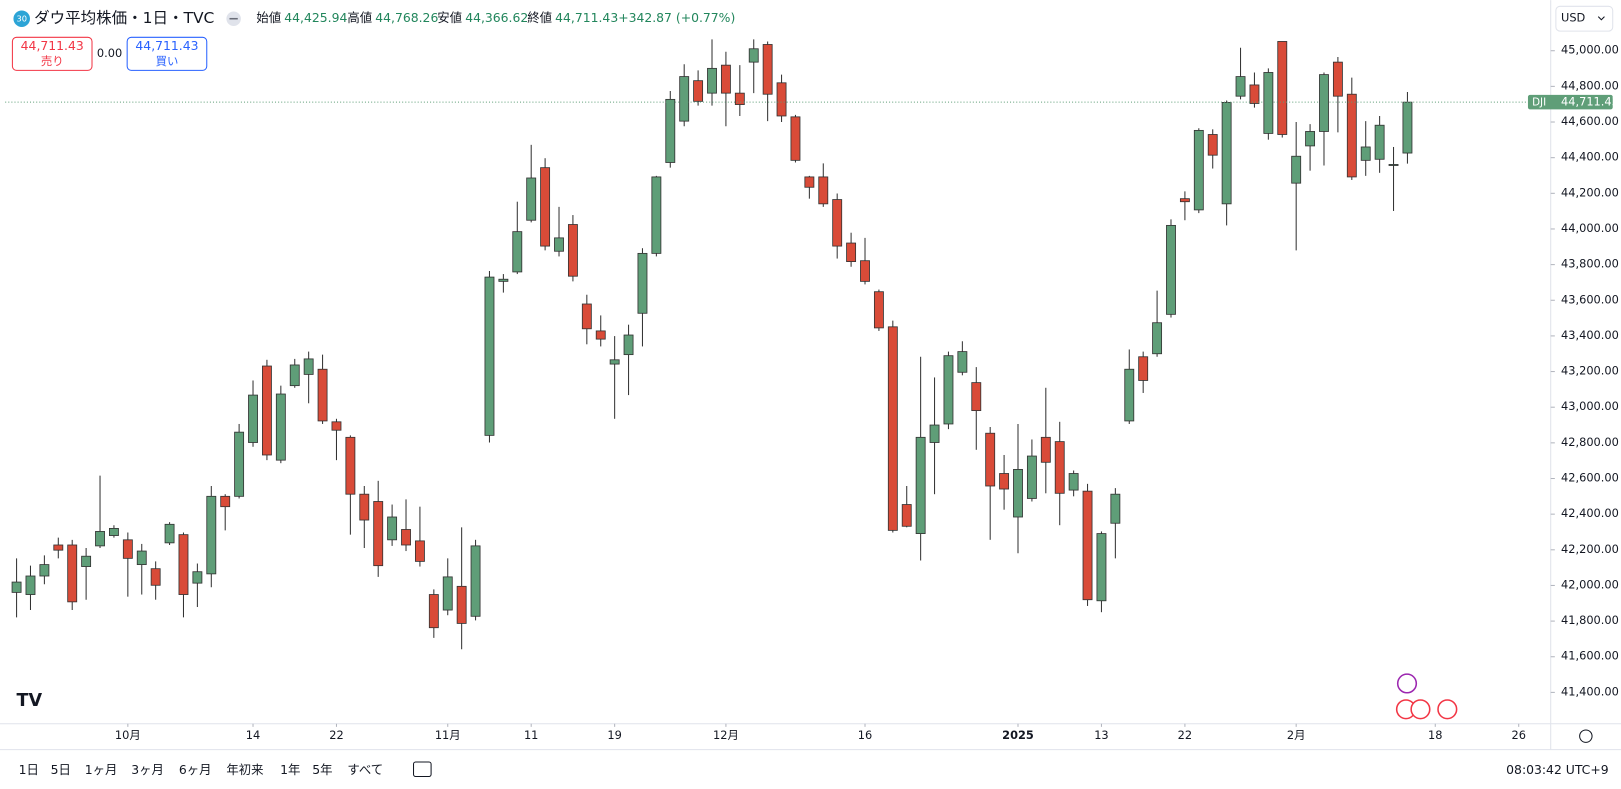 This screenshot has width=1621, height=789. Describe the element at coordinates (109, 53) in the screenshot. I see `spread: 0.00` at that location.